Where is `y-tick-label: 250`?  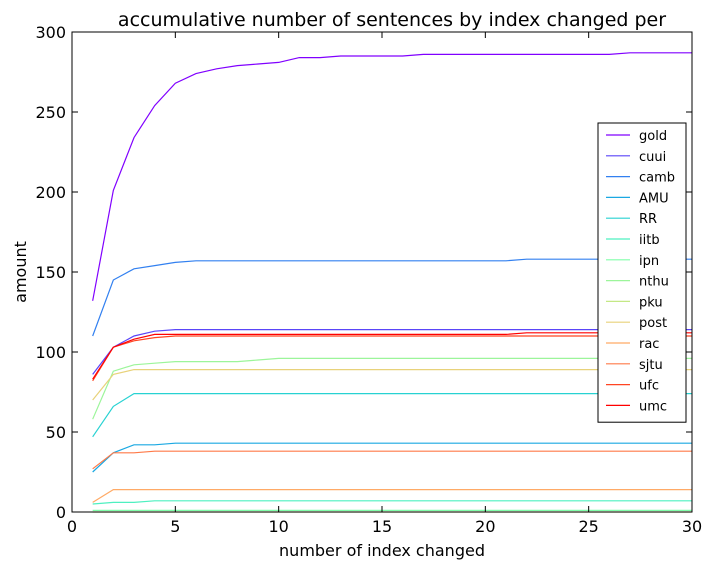
y-tick-label: 250 is located at coordinates (50, 112).